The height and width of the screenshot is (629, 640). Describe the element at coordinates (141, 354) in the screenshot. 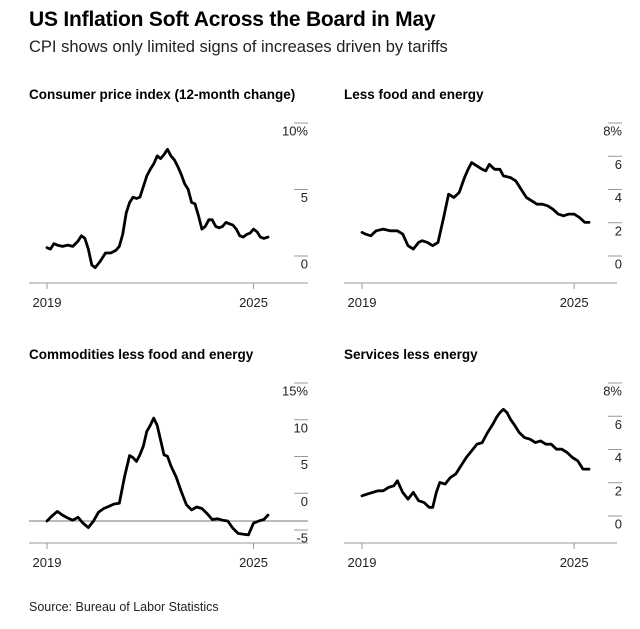

I see `panel-title-core-goods: Commodities less food and energy` at that location.